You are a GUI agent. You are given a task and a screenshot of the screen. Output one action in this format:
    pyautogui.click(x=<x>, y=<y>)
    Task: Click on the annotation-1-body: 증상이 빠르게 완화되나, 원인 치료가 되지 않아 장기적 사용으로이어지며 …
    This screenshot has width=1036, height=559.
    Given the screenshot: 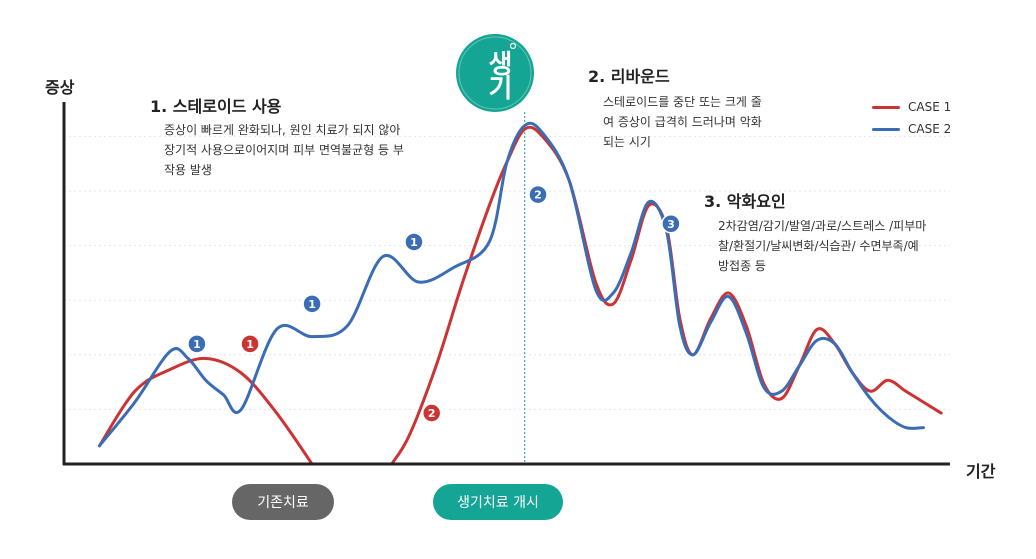 What is the action you would take?
    pyautogui.click(x=284, y=150)
    